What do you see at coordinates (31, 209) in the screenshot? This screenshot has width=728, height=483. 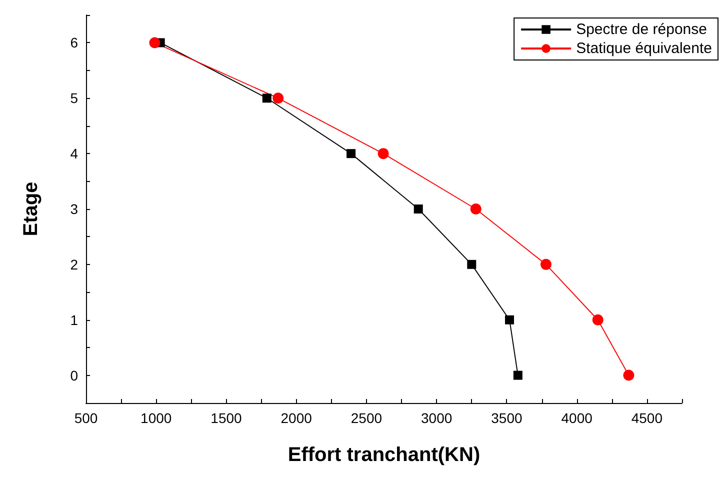 I see `y-axis-title: Etage` at bounding box center [31, 209].